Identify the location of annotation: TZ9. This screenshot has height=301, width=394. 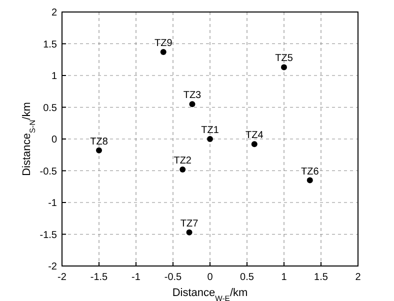
(163, 44).